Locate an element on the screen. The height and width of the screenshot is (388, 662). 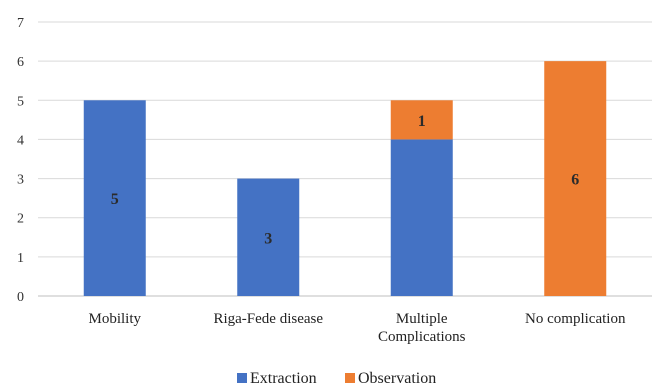
y-tick-label: 4 is located at coordinates (20, 140).